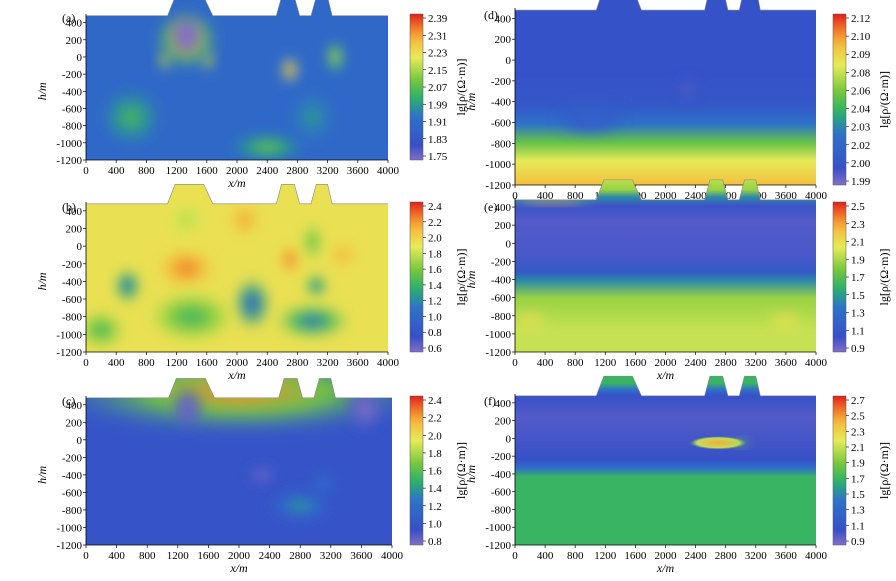 The height and width of the screenshot is (581, 896). Describe the element at coordinates (435, 454) in the screenshot. I see `colorbar-tick-label: 1.8` at that location.